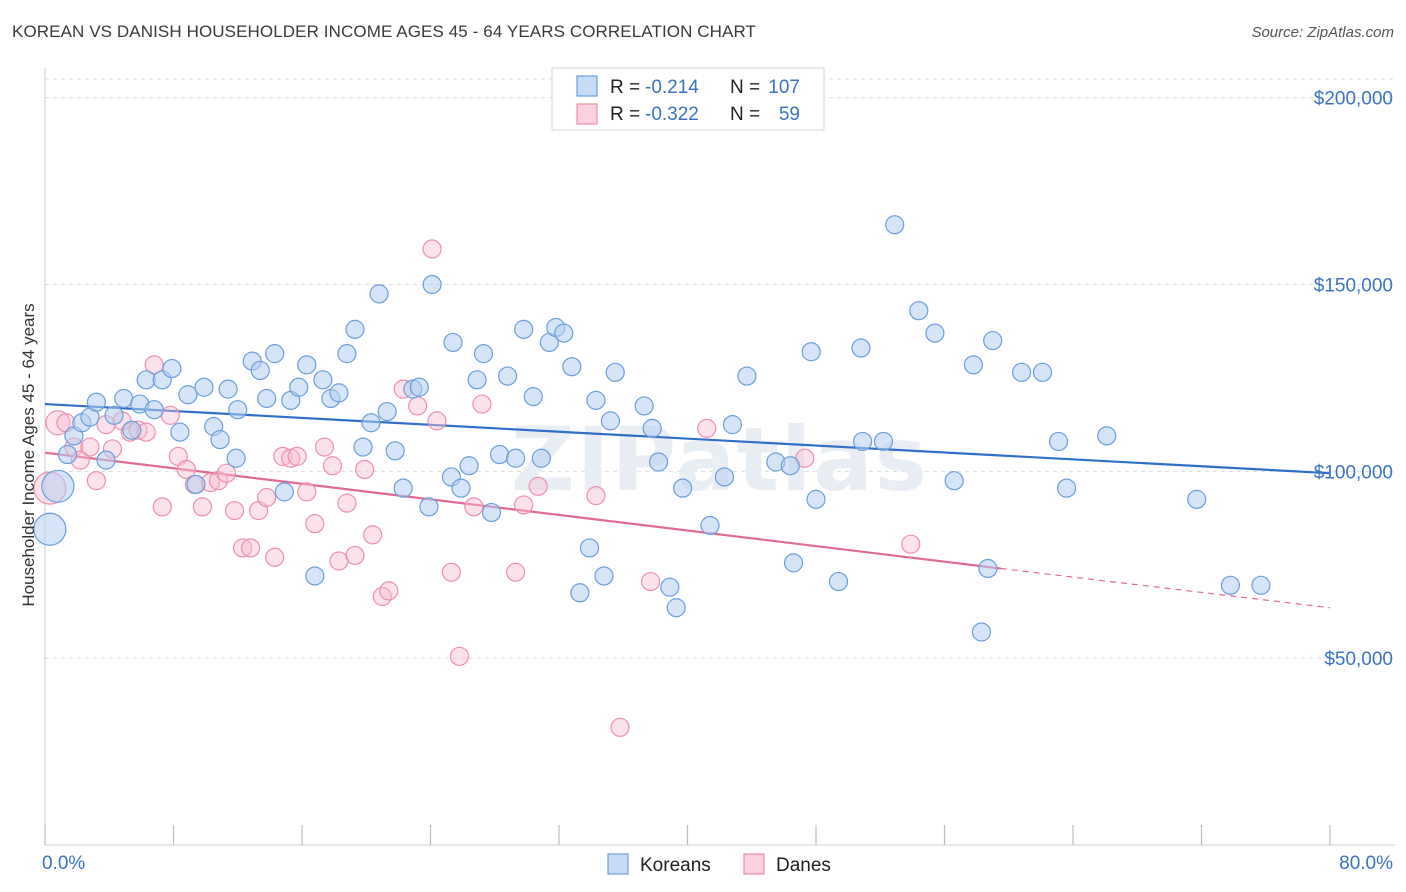  Describe the element at coordinates (1353, 286) in the screenshot. I see `y-tick-label-2: $150,000` at that location.